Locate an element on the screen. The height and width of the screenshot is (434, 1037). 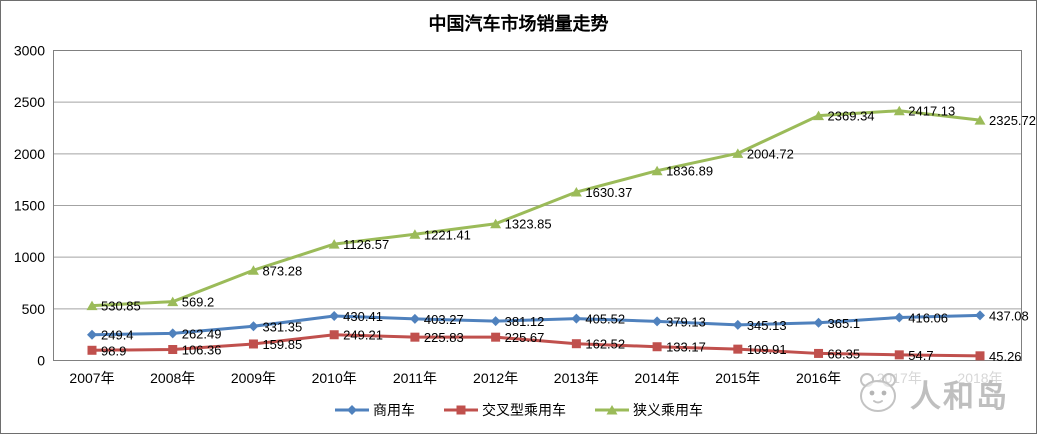
data-label: 162.52 is located at coordinates (605, 344).